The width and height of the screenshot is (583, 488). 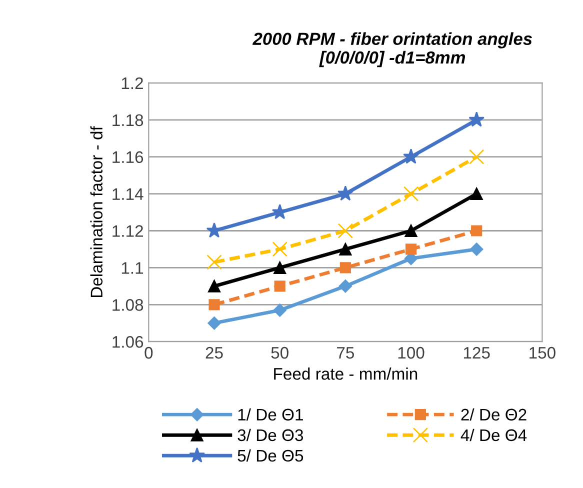 What do you see at coordinates (493, 414) in the screenshot?
I see `legend-label: 2/ De Θ2` at bounding box center [493, 414].